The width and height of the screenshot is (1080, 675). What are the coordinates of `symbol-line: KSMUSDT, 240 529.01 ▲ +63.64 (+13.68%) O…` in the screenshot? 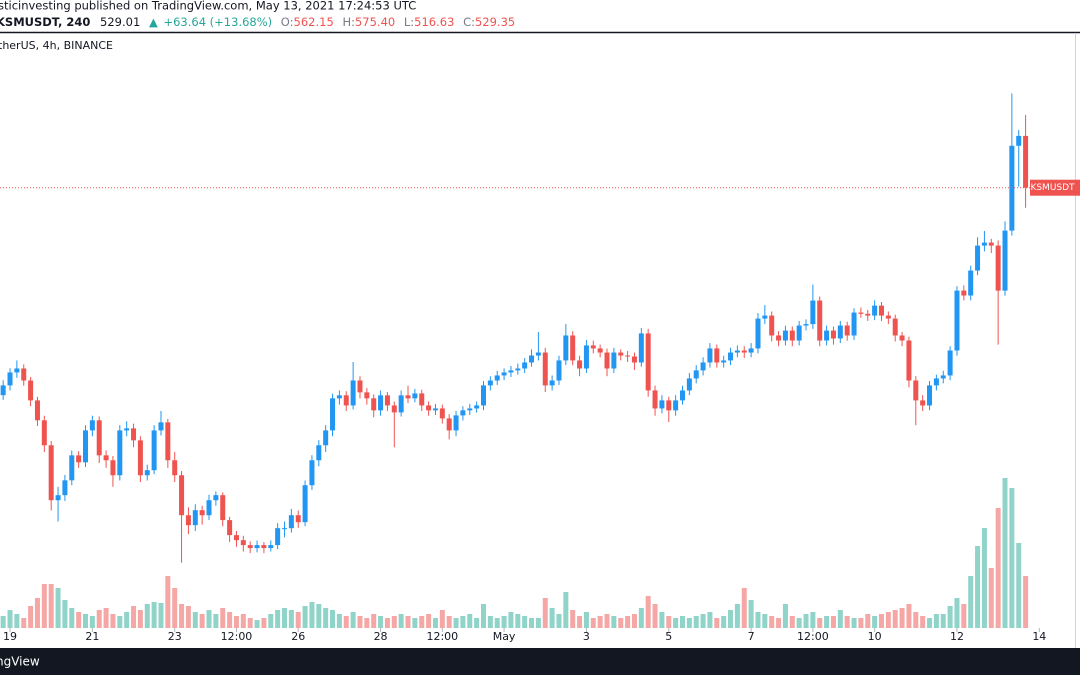 It's located at (257, 22).